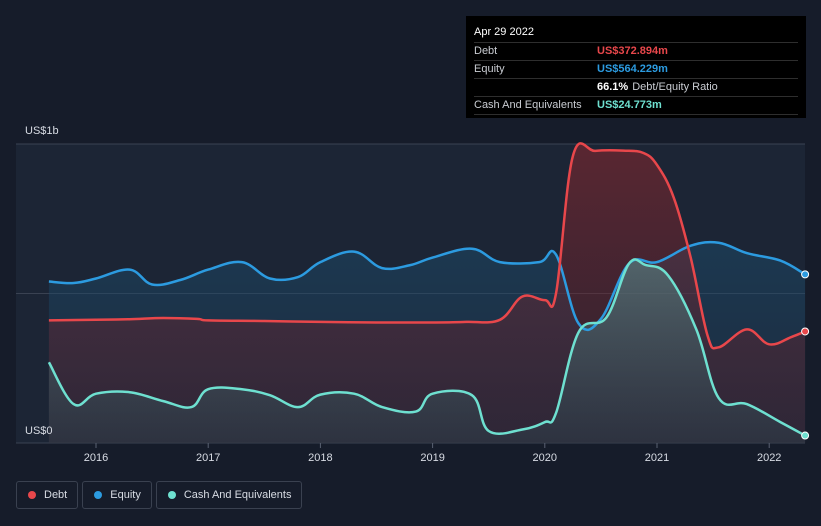 The height and width of the screenshot is (526, 821). I want to click on tooltip-row-ratio: 66.1% Debt/Equity Ratio, so click(636, 87).